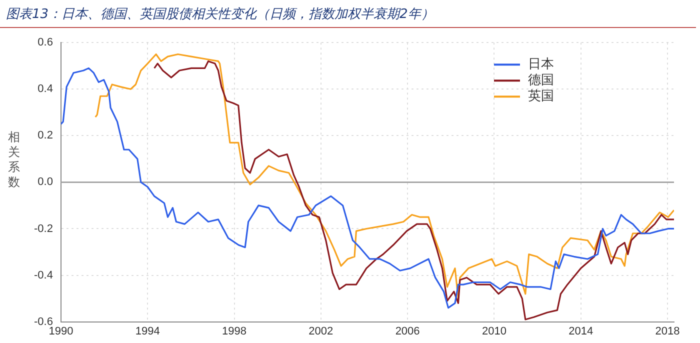  Describe the element at coordinates (45, 182) in the screenshot. I see `y-tick-label: 0.0` at that location.